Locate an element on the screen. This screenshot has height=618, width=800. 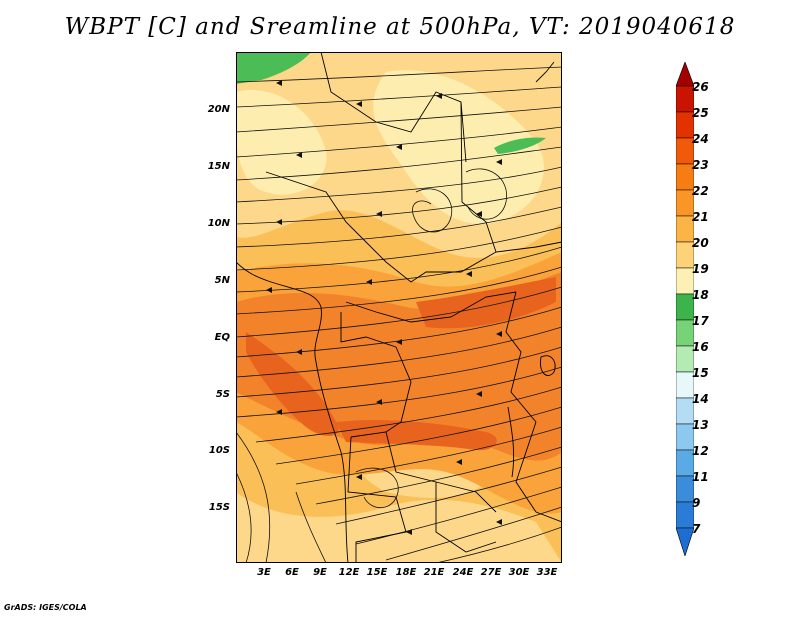
lat-label-10s: 10S is located at coordinates (219, 450).